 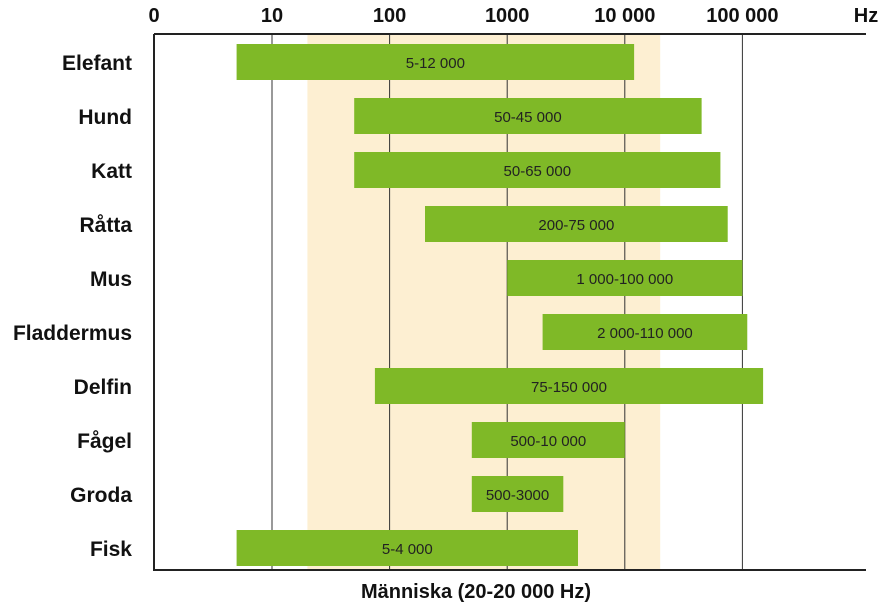 What do you see at coordinates (111, 549) in the screenshot?
I see `category-label: Fisk` at bounding box center [111, 549].